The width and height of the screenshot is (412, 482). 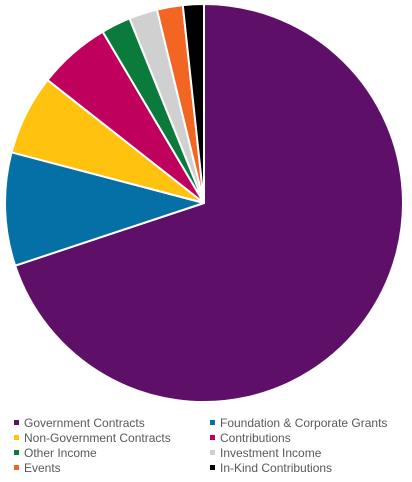 I want to click on legend-label-contributions: Contributions, so click(x=255, y=437).